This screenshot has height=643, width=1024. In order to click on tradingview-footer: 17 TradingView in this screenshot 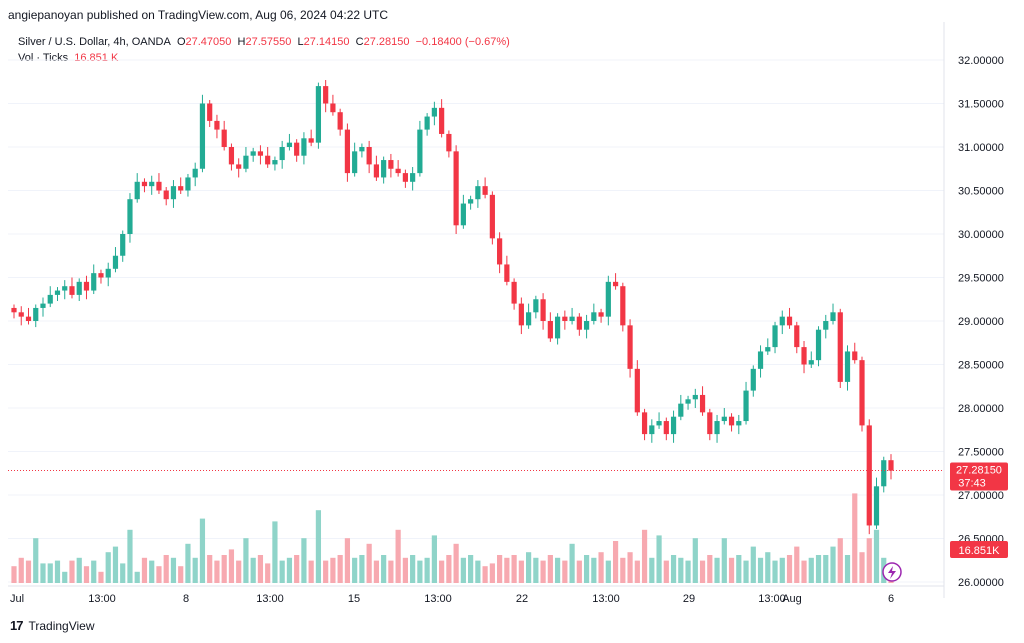, I will do `click(52, 625)`.